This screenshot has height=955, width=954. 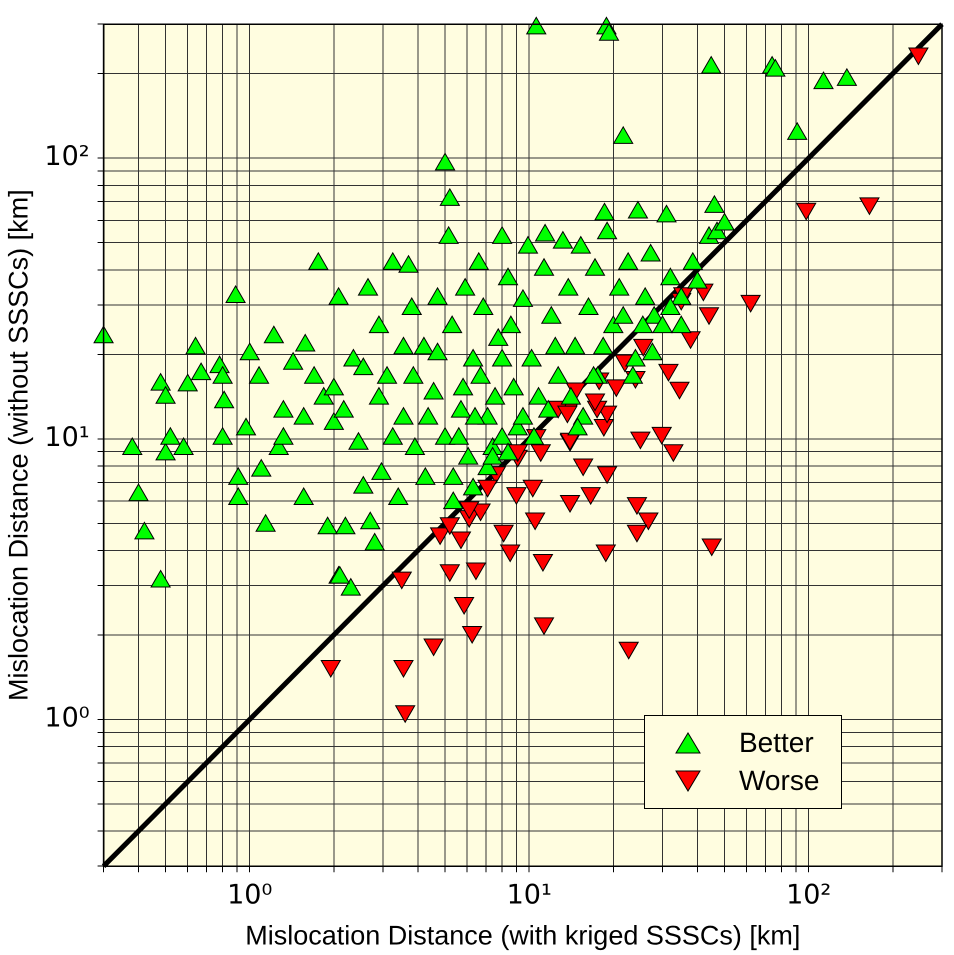 I want to click on x-axis-title: Mislocation Distance (with kriged SSSCs) [km], so click(x=522, y=935).